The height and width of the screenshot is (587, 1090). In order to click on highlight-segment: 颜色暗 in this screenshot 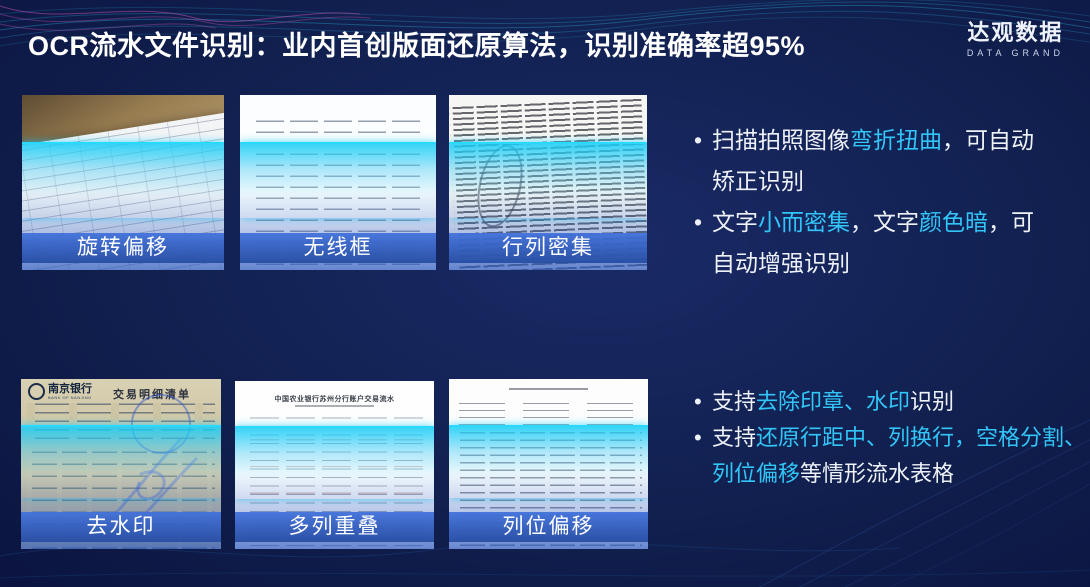, I will do `click(953, 222)`.